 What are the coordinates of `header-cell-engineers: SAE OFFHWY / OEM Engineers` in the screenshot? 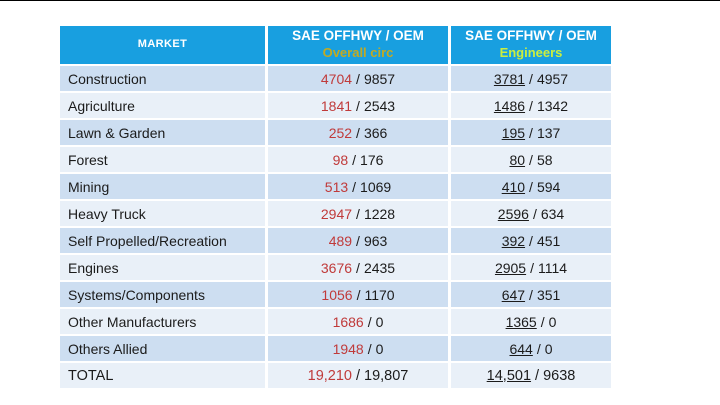 It's located at (531, 45).